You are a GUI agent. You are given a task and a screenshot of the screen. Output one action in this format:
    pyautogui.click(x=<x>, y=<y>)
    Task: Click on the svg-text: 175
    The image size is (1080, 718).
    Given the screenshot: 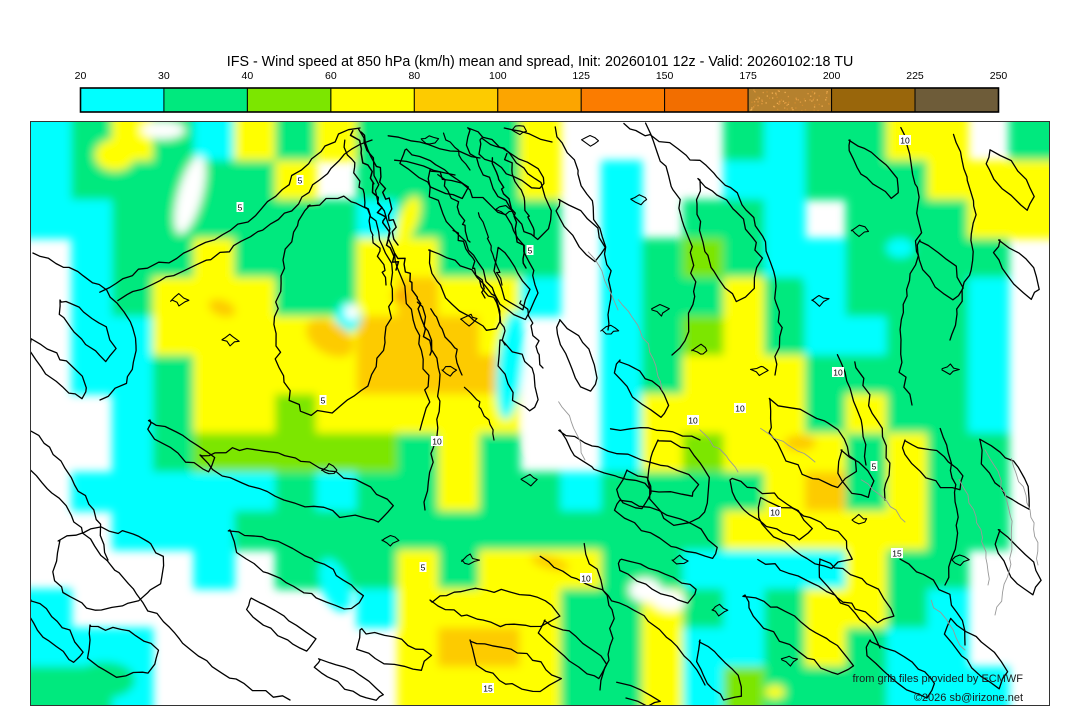 What is the action you would take?
    pyautogui.click(x=748, y=76)
    